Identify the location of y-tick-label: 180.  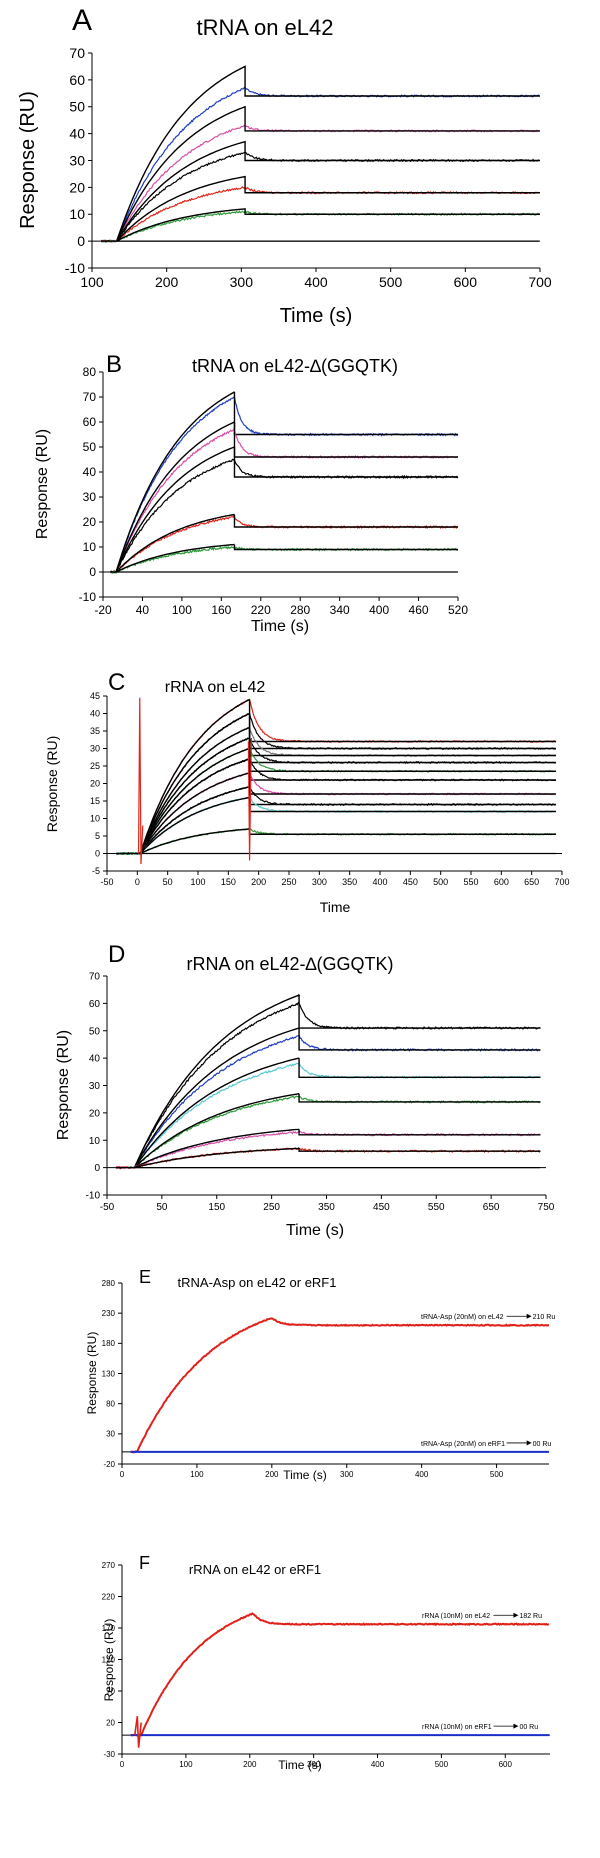
(109, 1343).